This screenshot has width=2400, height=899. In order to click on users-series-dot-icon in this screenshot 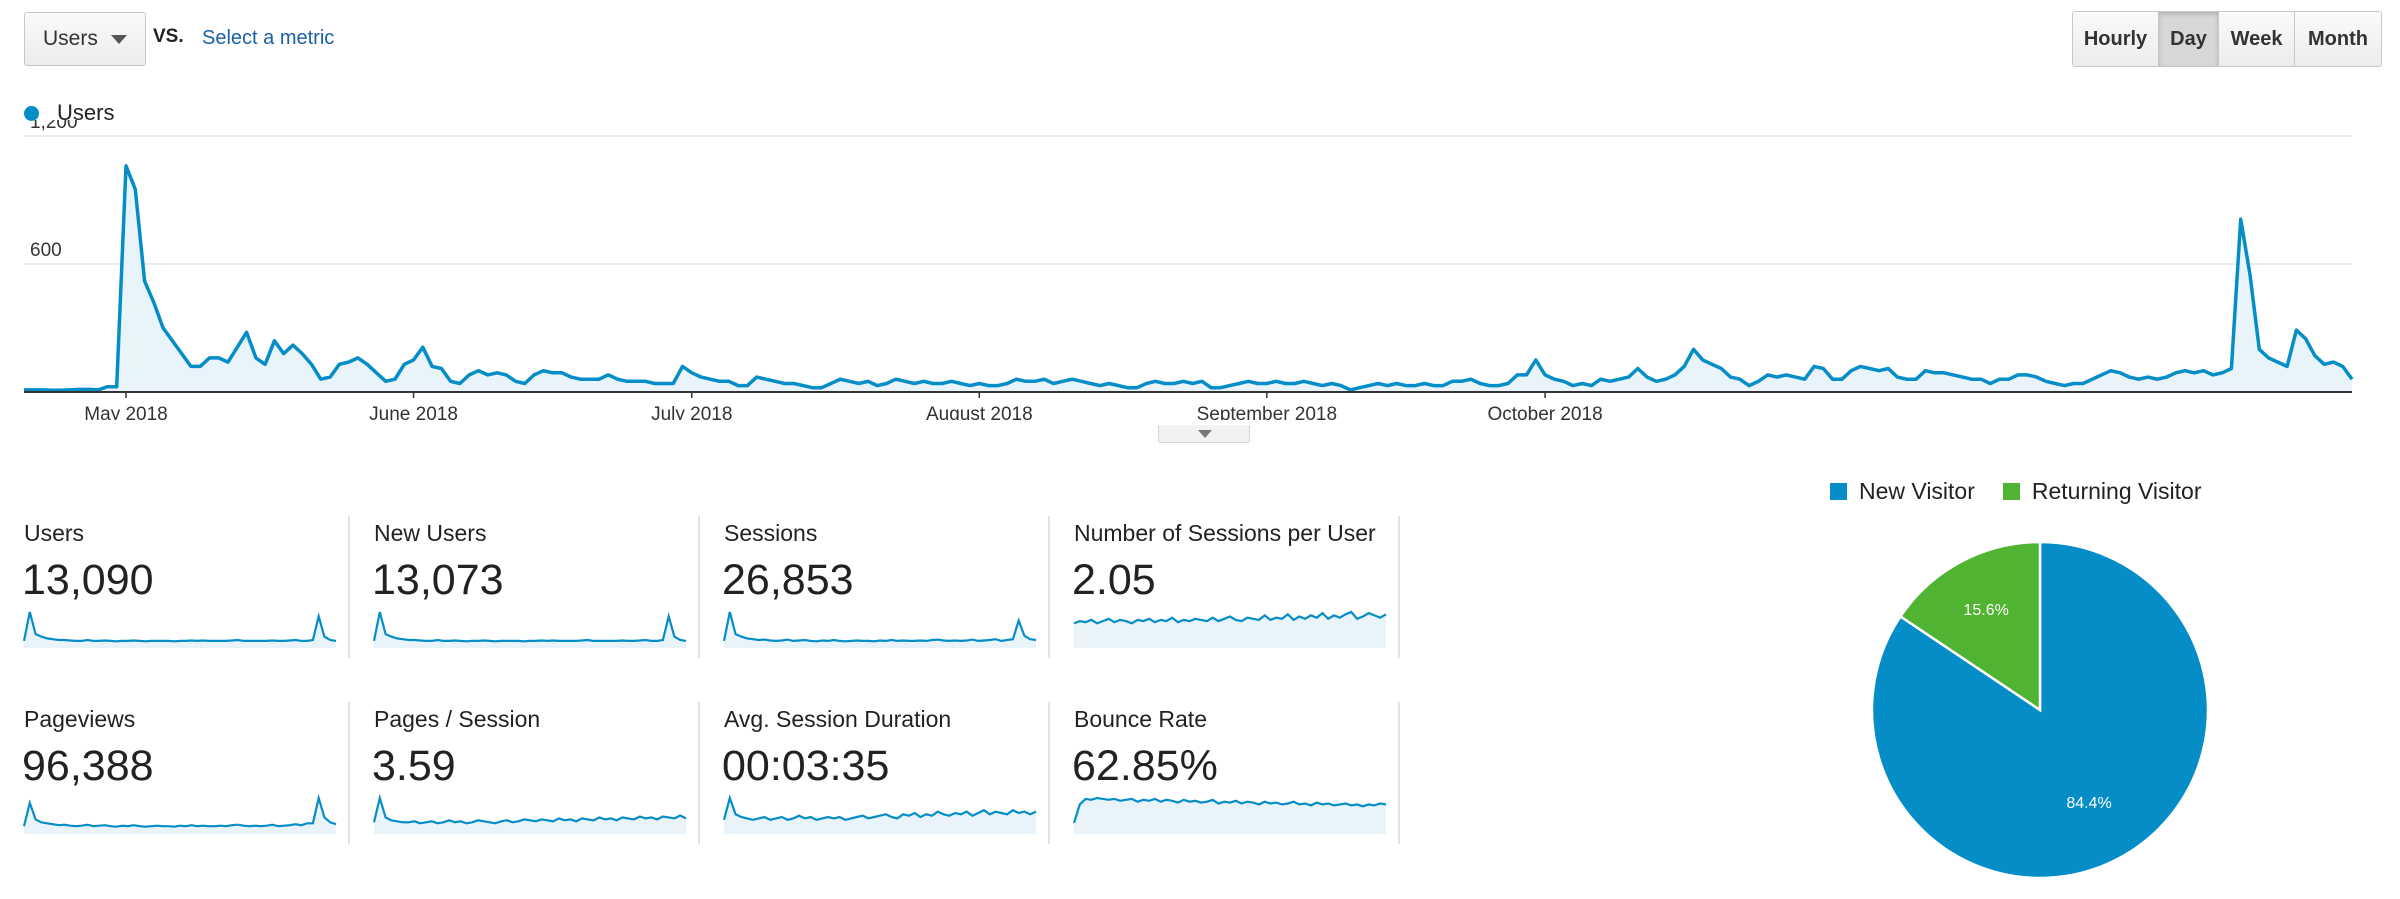, I will do `click(31, 113)`.